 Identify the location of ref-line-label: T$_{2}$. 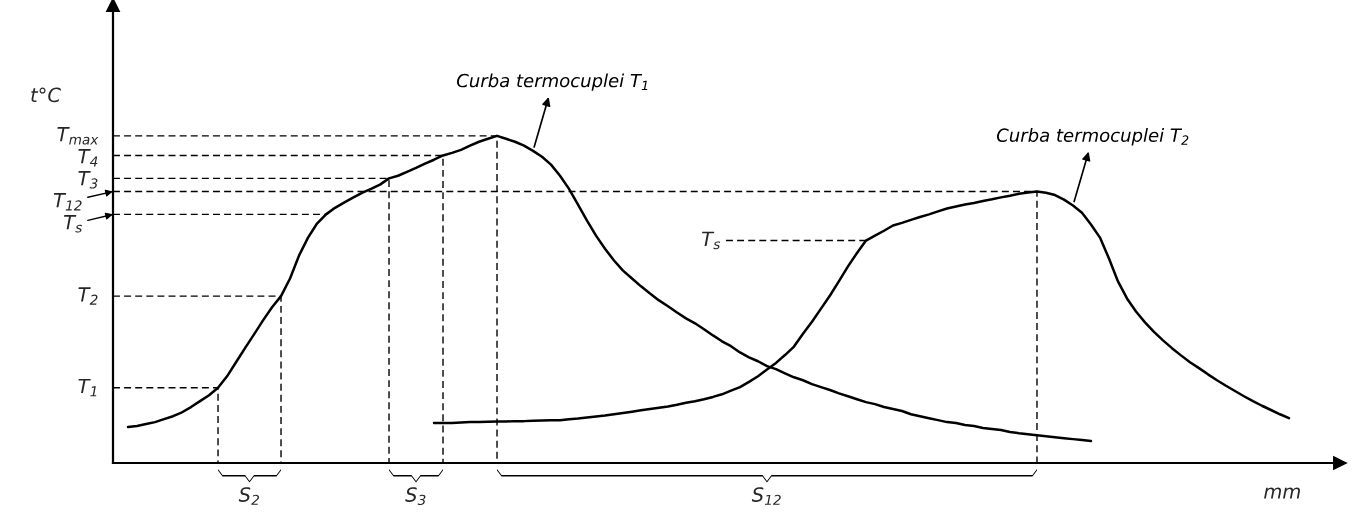
(88, 296).